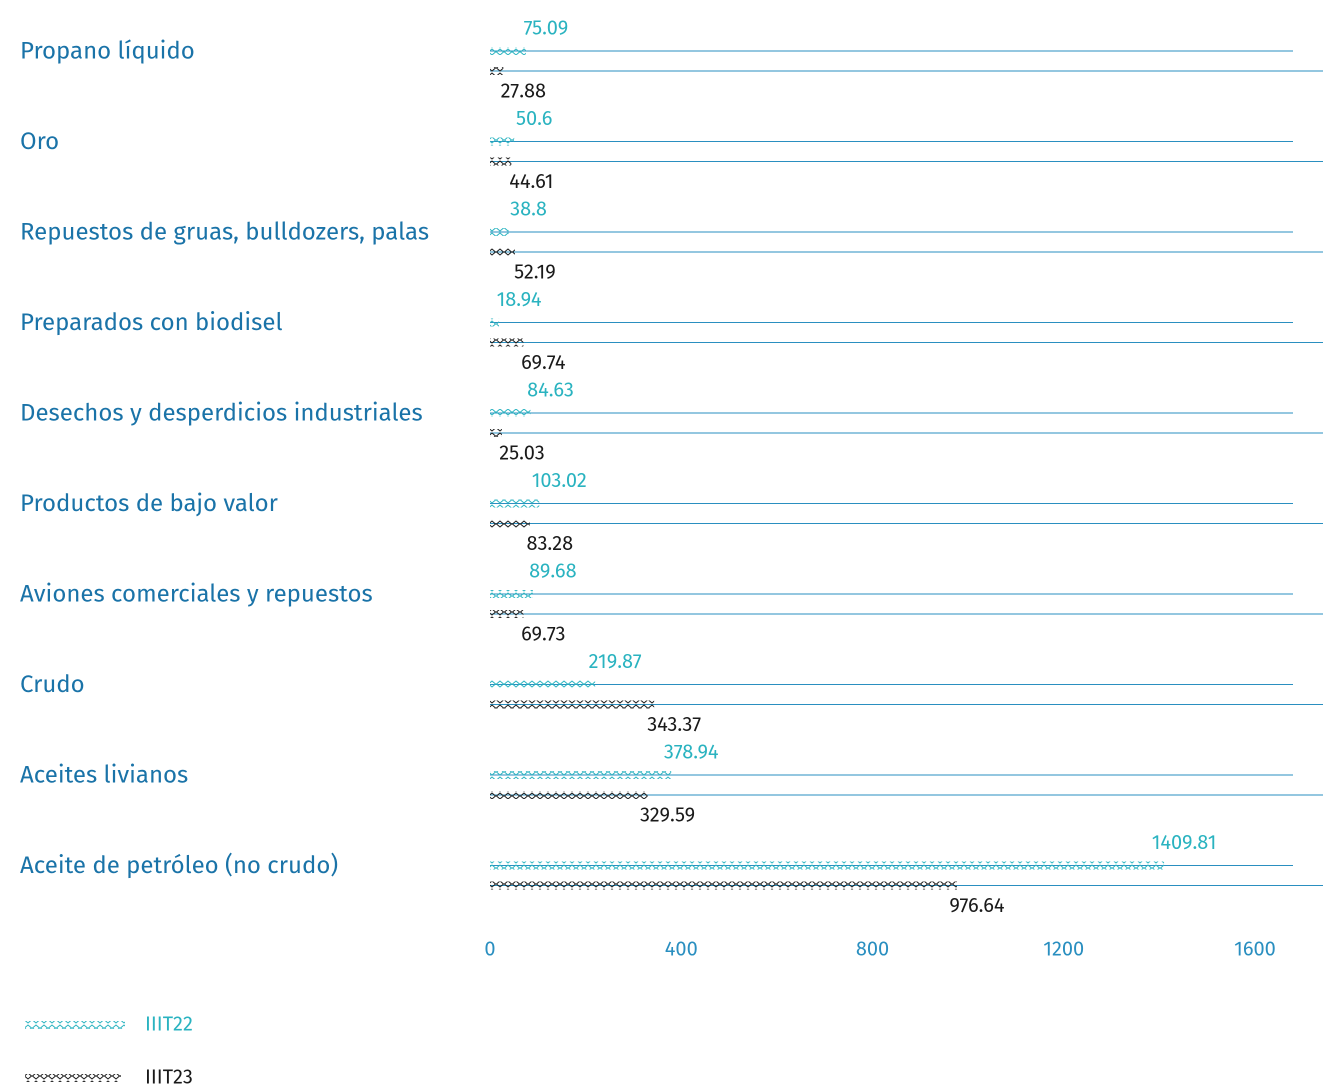 The width and height of the screenshot is (1323, 1089). I want to click on value-label: 69.73, so click(543, 634).